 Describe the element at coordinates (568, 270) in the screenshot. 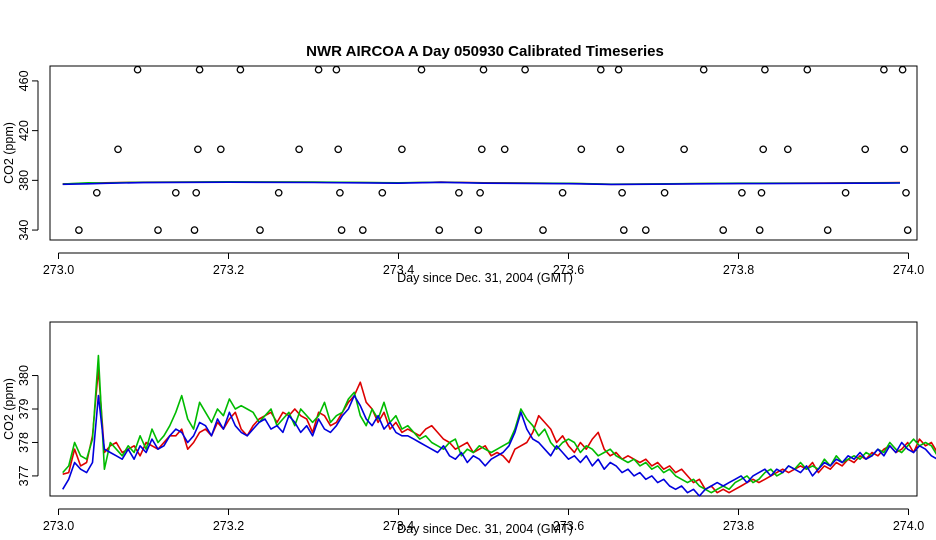

I see `top-x-tick-label: 273.6` at that location.